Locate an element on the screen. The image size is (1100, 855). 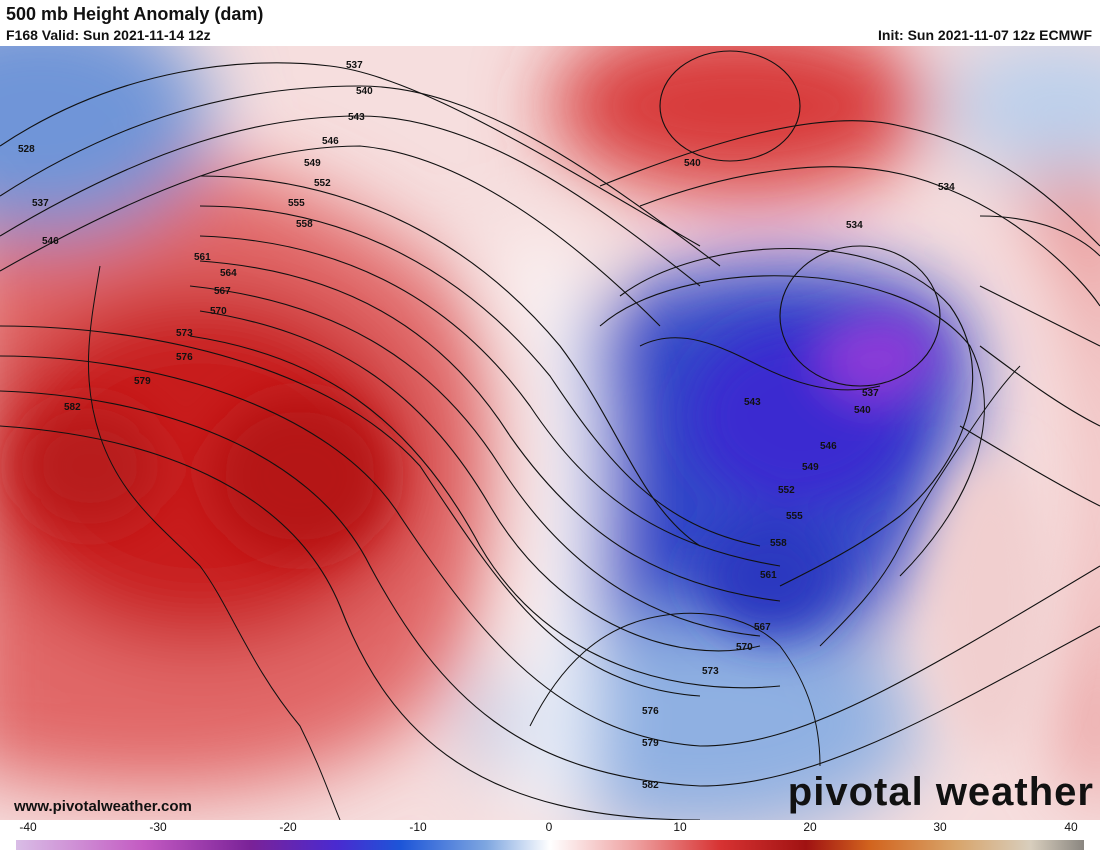
contour-label: 528 is located at coordinates (26, 149).